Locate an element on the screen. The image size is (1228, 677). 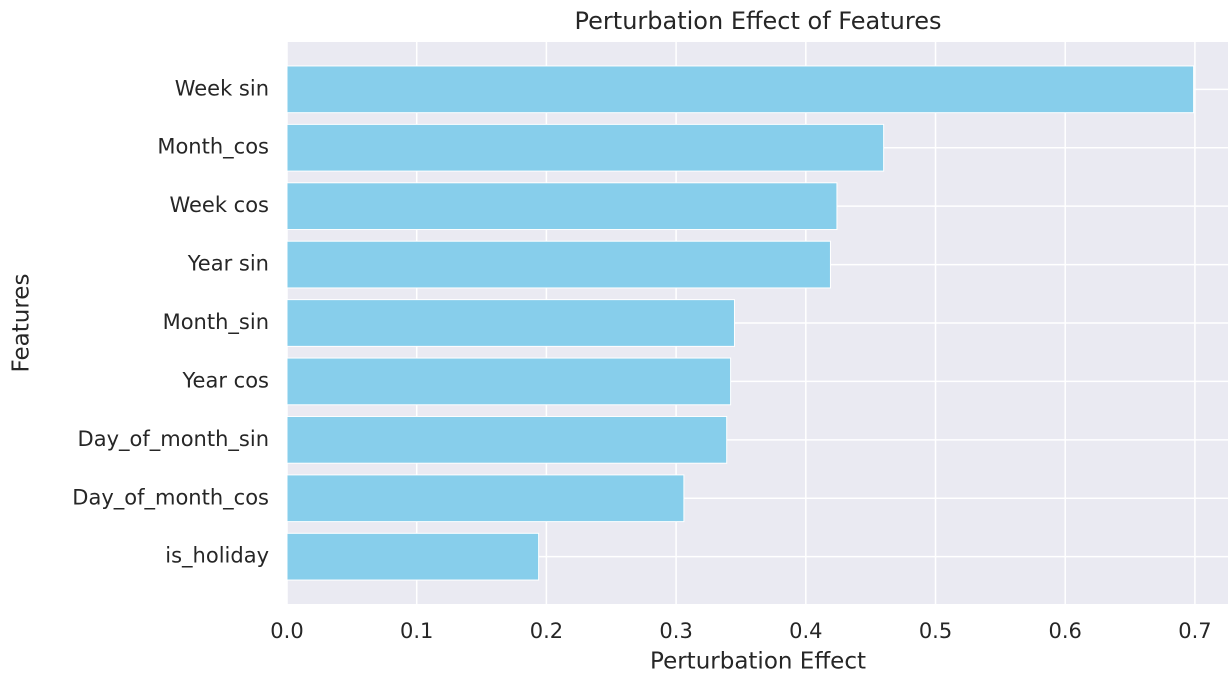
y-tick-label: Day_of_month_sin is located at coordinates (173, 439).